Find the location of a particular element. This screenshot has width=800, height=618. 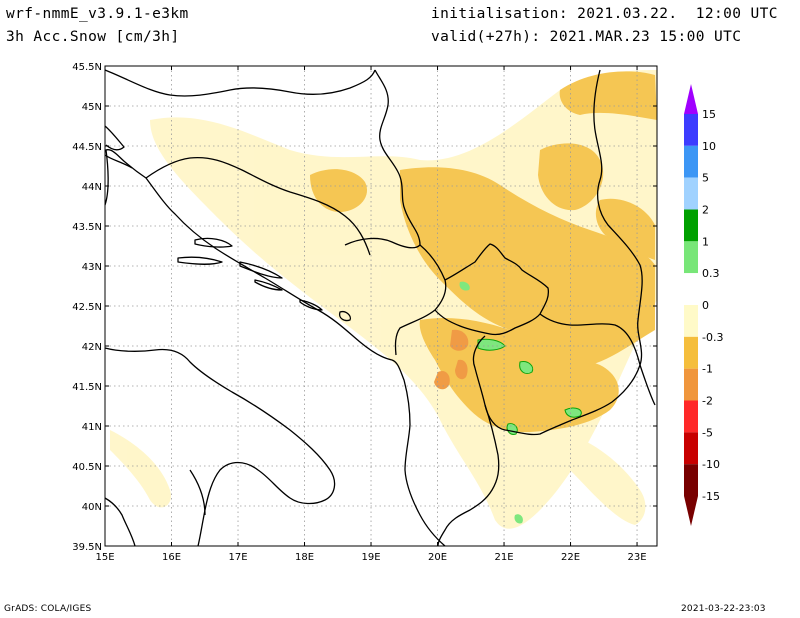

colorbar: 15 10 5 2 1 0.3 0 -0.3 -1 -2 -5 -10 -15 is located at coordinates (703, 305).